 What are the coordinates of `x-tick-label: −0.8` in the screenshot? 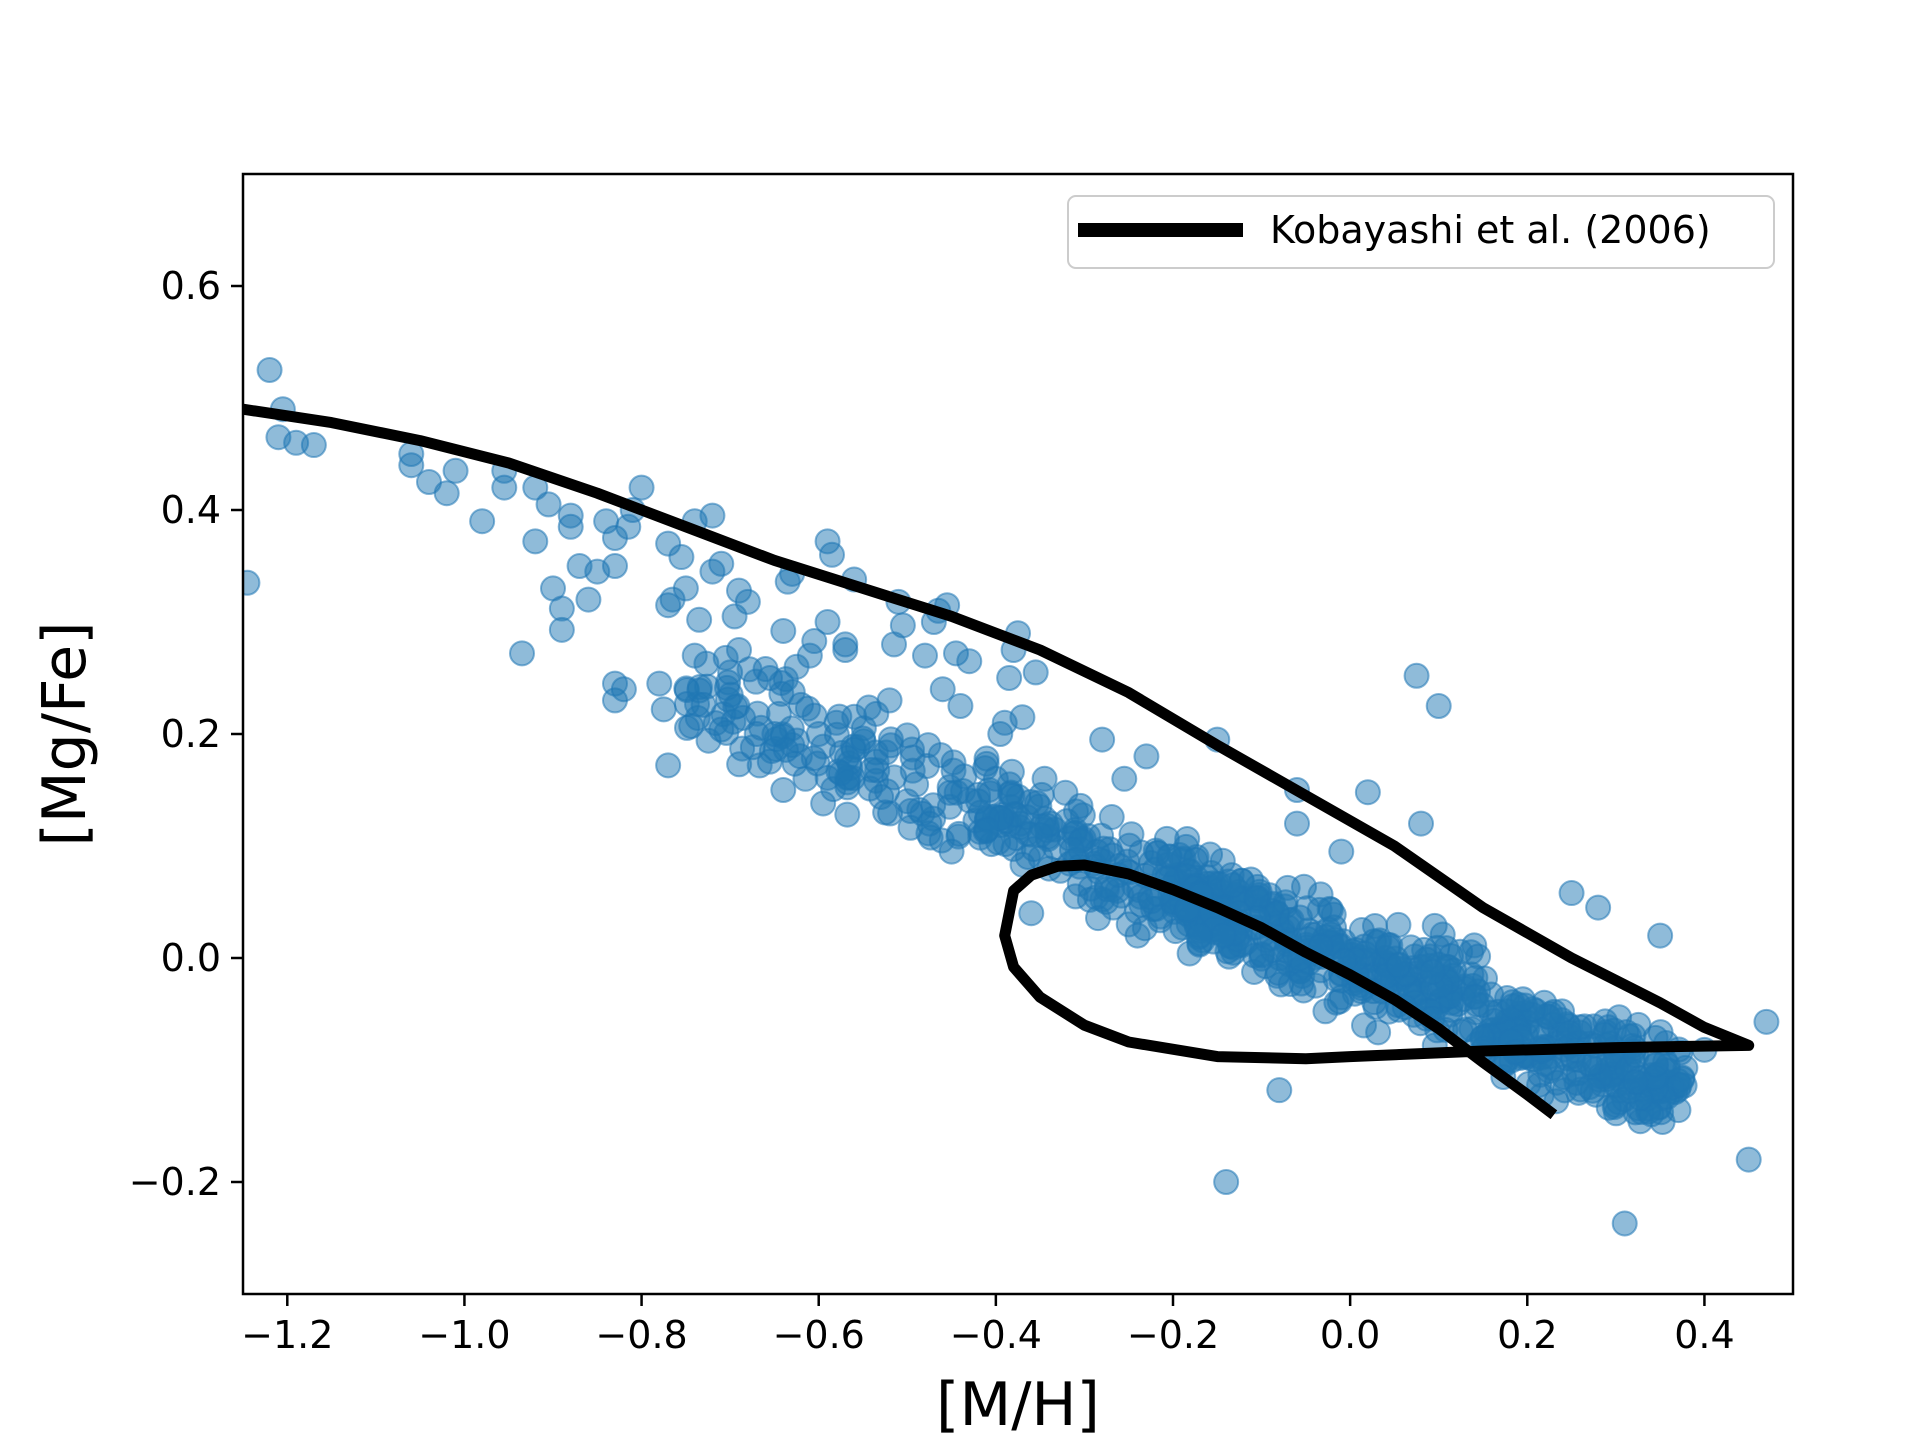 It's located at (641, 1335).